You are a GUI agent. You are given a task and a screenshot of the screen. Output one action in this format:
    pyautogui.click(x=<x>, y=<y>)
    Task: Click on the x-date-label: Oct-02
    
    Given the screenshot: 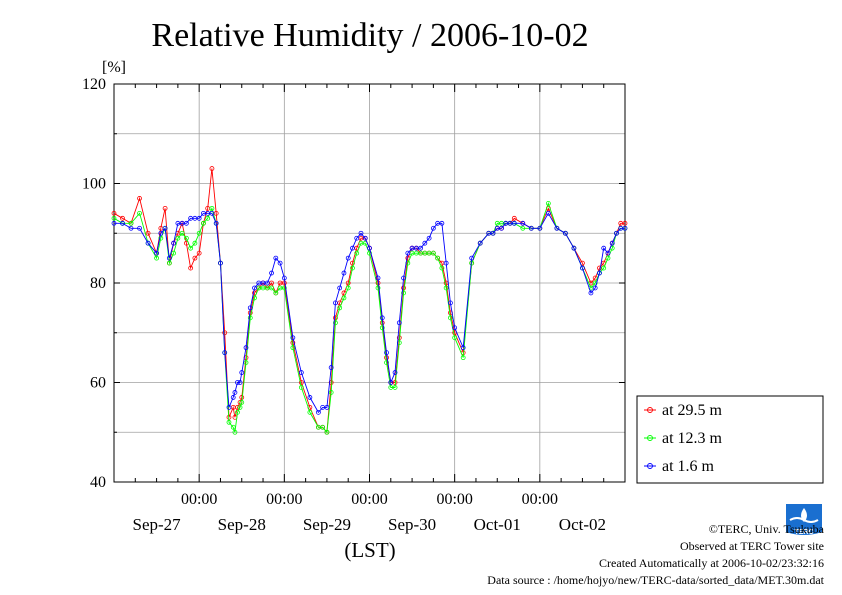 What is the action you would take?
    pyautogui.click(x=582, y=524)
    